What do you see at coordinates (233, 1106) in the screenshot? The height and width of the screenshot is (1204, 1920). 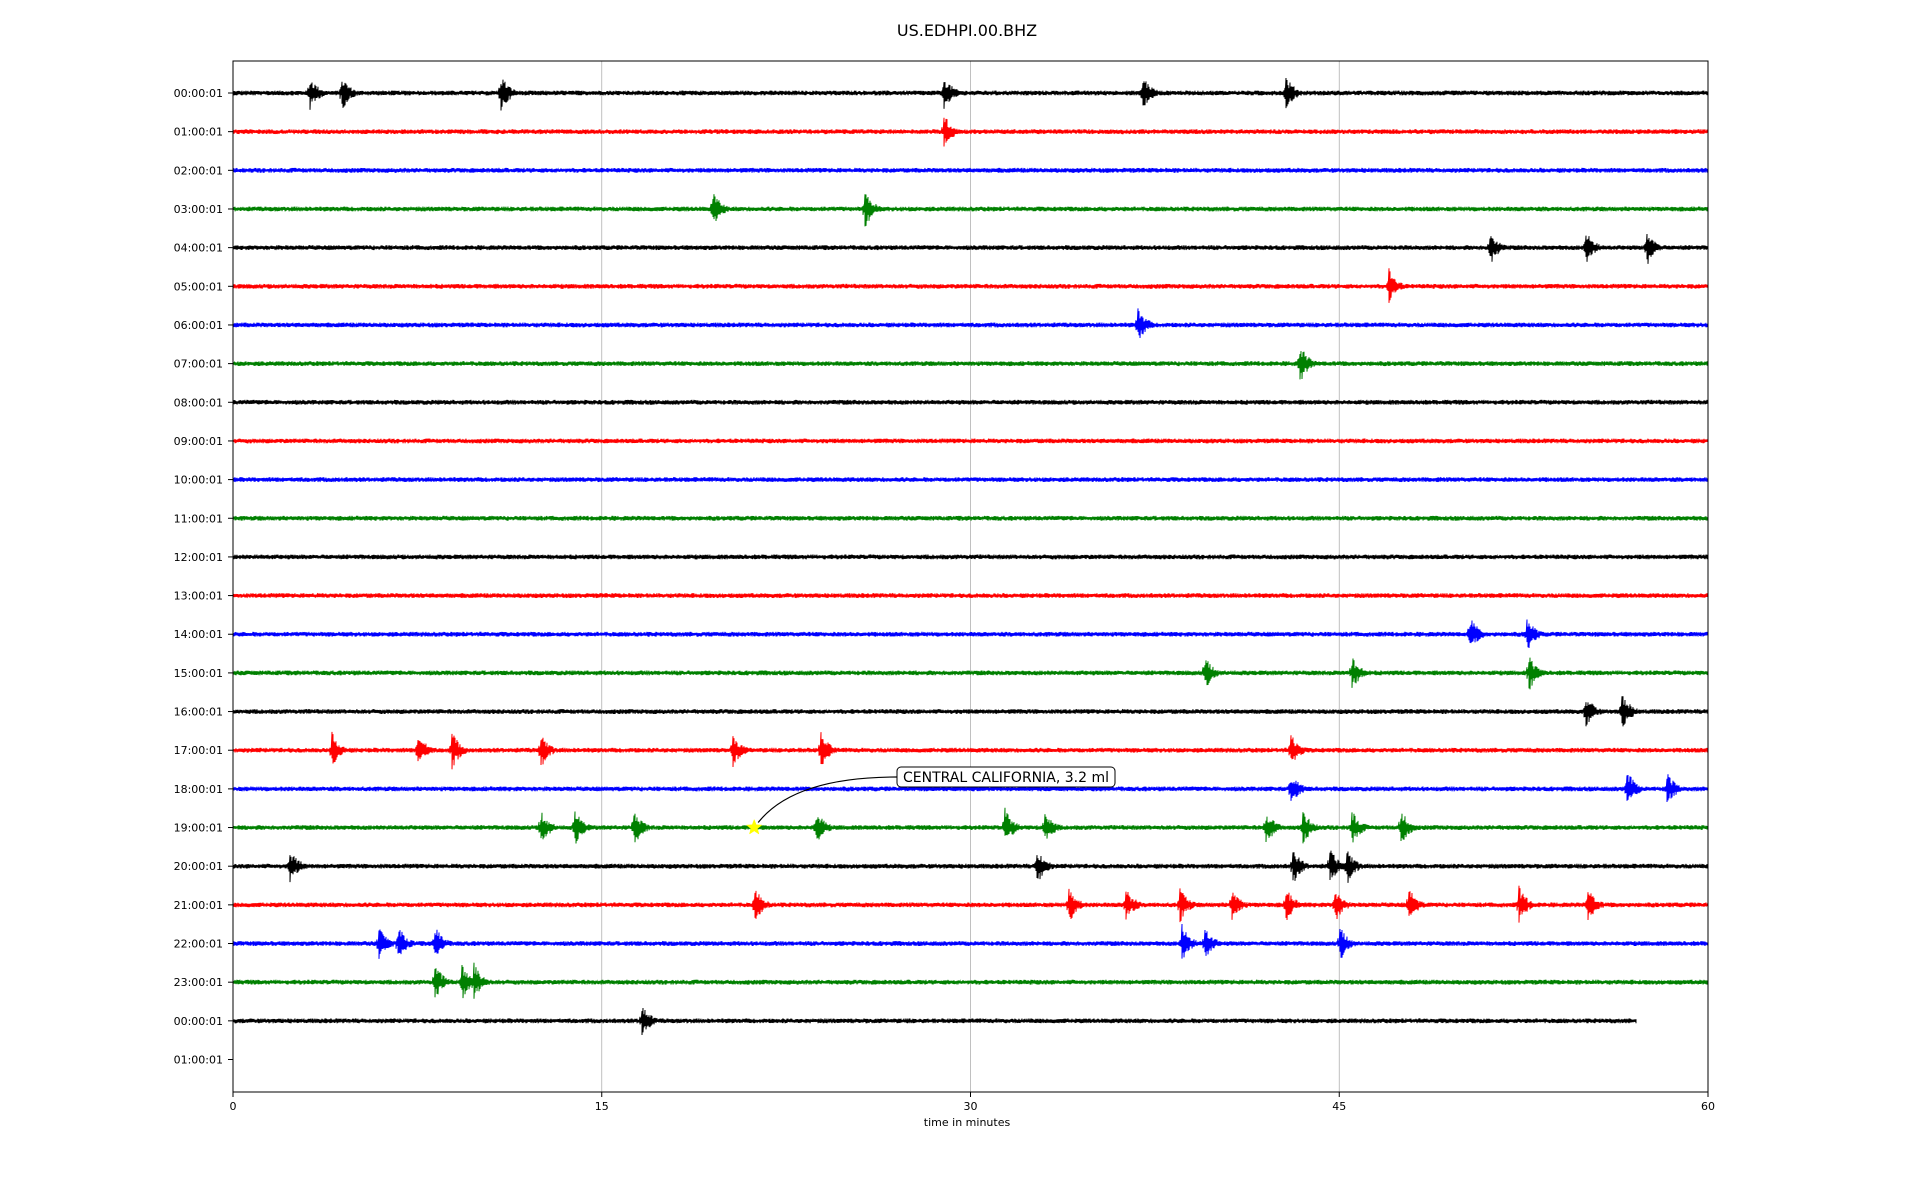 I see `x-tick-label: 0` at bounding box center [233, 1106].